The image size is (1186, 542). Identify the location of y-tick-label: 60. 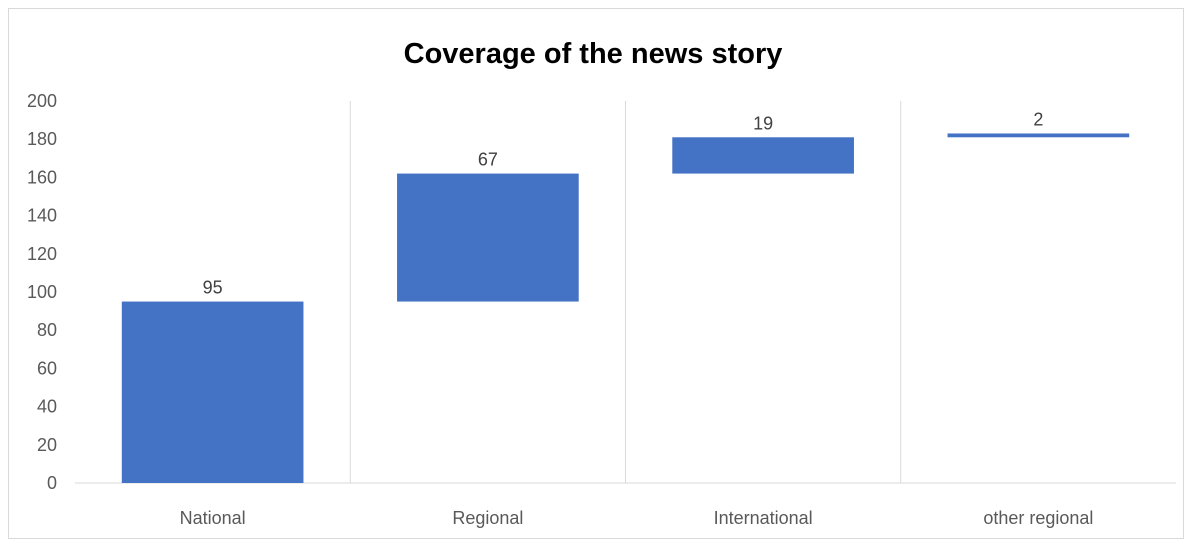
(47, 368).